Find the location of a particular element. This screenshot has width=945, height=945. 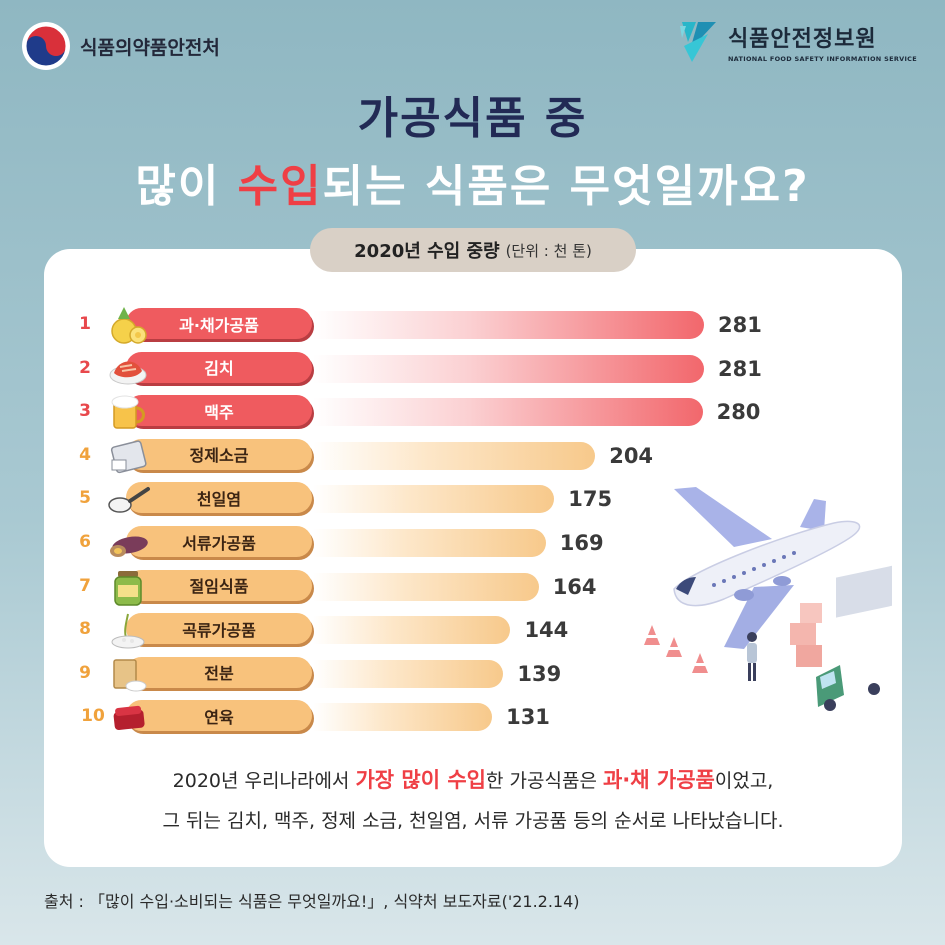

pickle-jar-icon is located at coordinates (128, 587).